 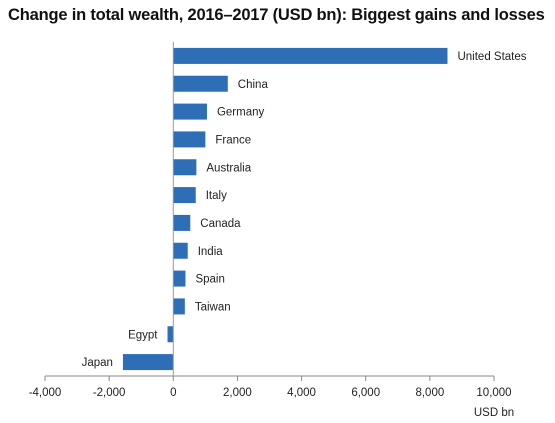 What do you see at coordinates (143, 335) in the screenshot?
I see `bar-label: Egypt` at bounding box center [143, 335].